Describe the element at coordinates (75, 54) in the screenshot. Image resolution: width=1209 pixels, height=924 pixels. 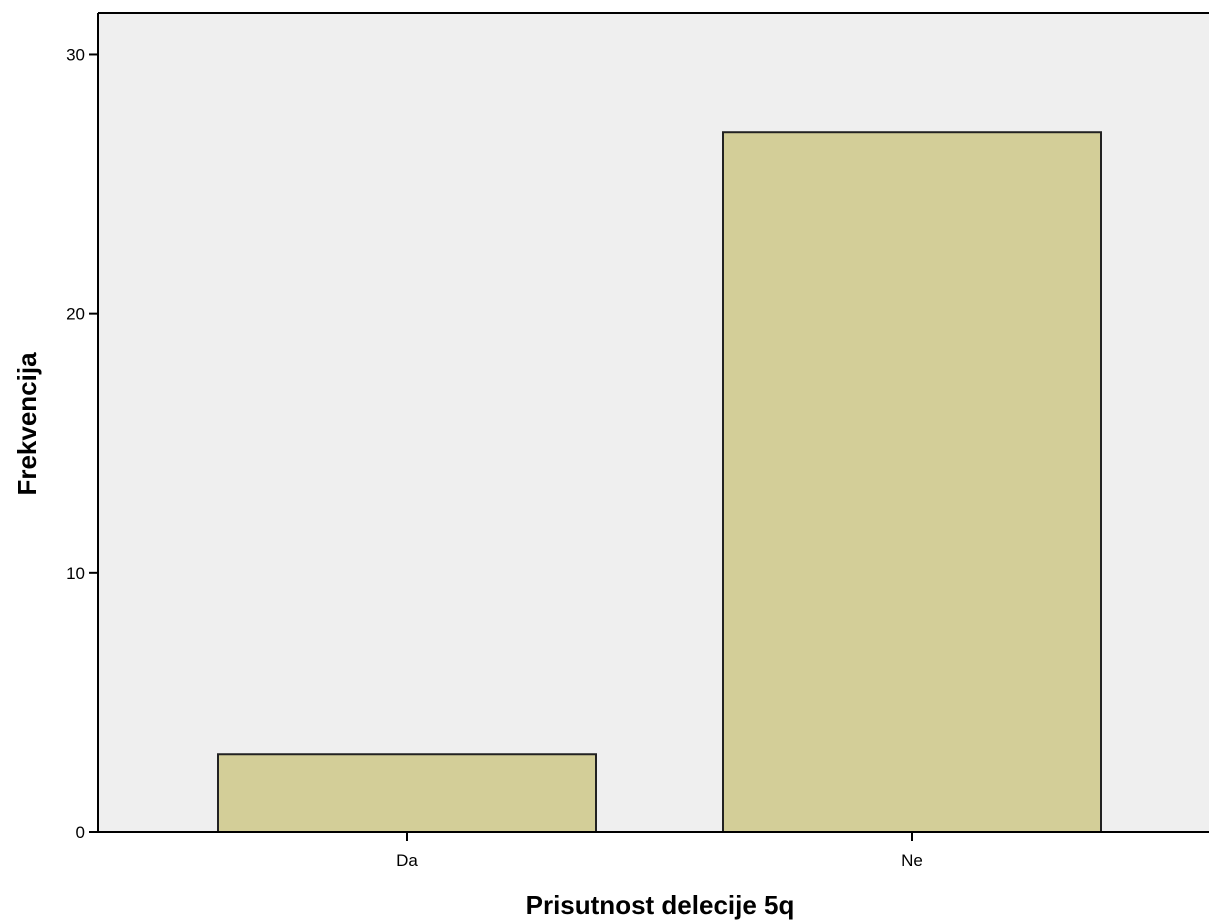
I see `y-tick-label: 30` at that location.